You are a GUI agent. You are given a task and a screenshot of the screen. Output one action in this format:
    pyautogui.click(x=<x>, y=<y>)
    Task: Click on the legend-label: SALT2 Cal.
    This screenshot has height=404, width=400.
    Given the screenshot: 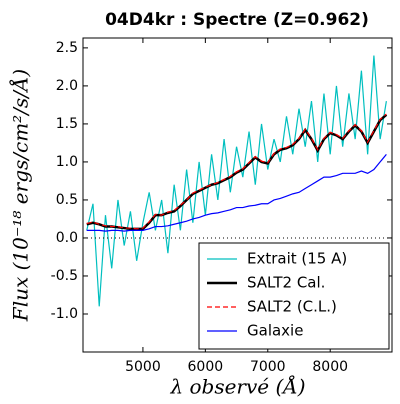 What is the action you would take?
    pyautogui.click(x=286, y=283)
    